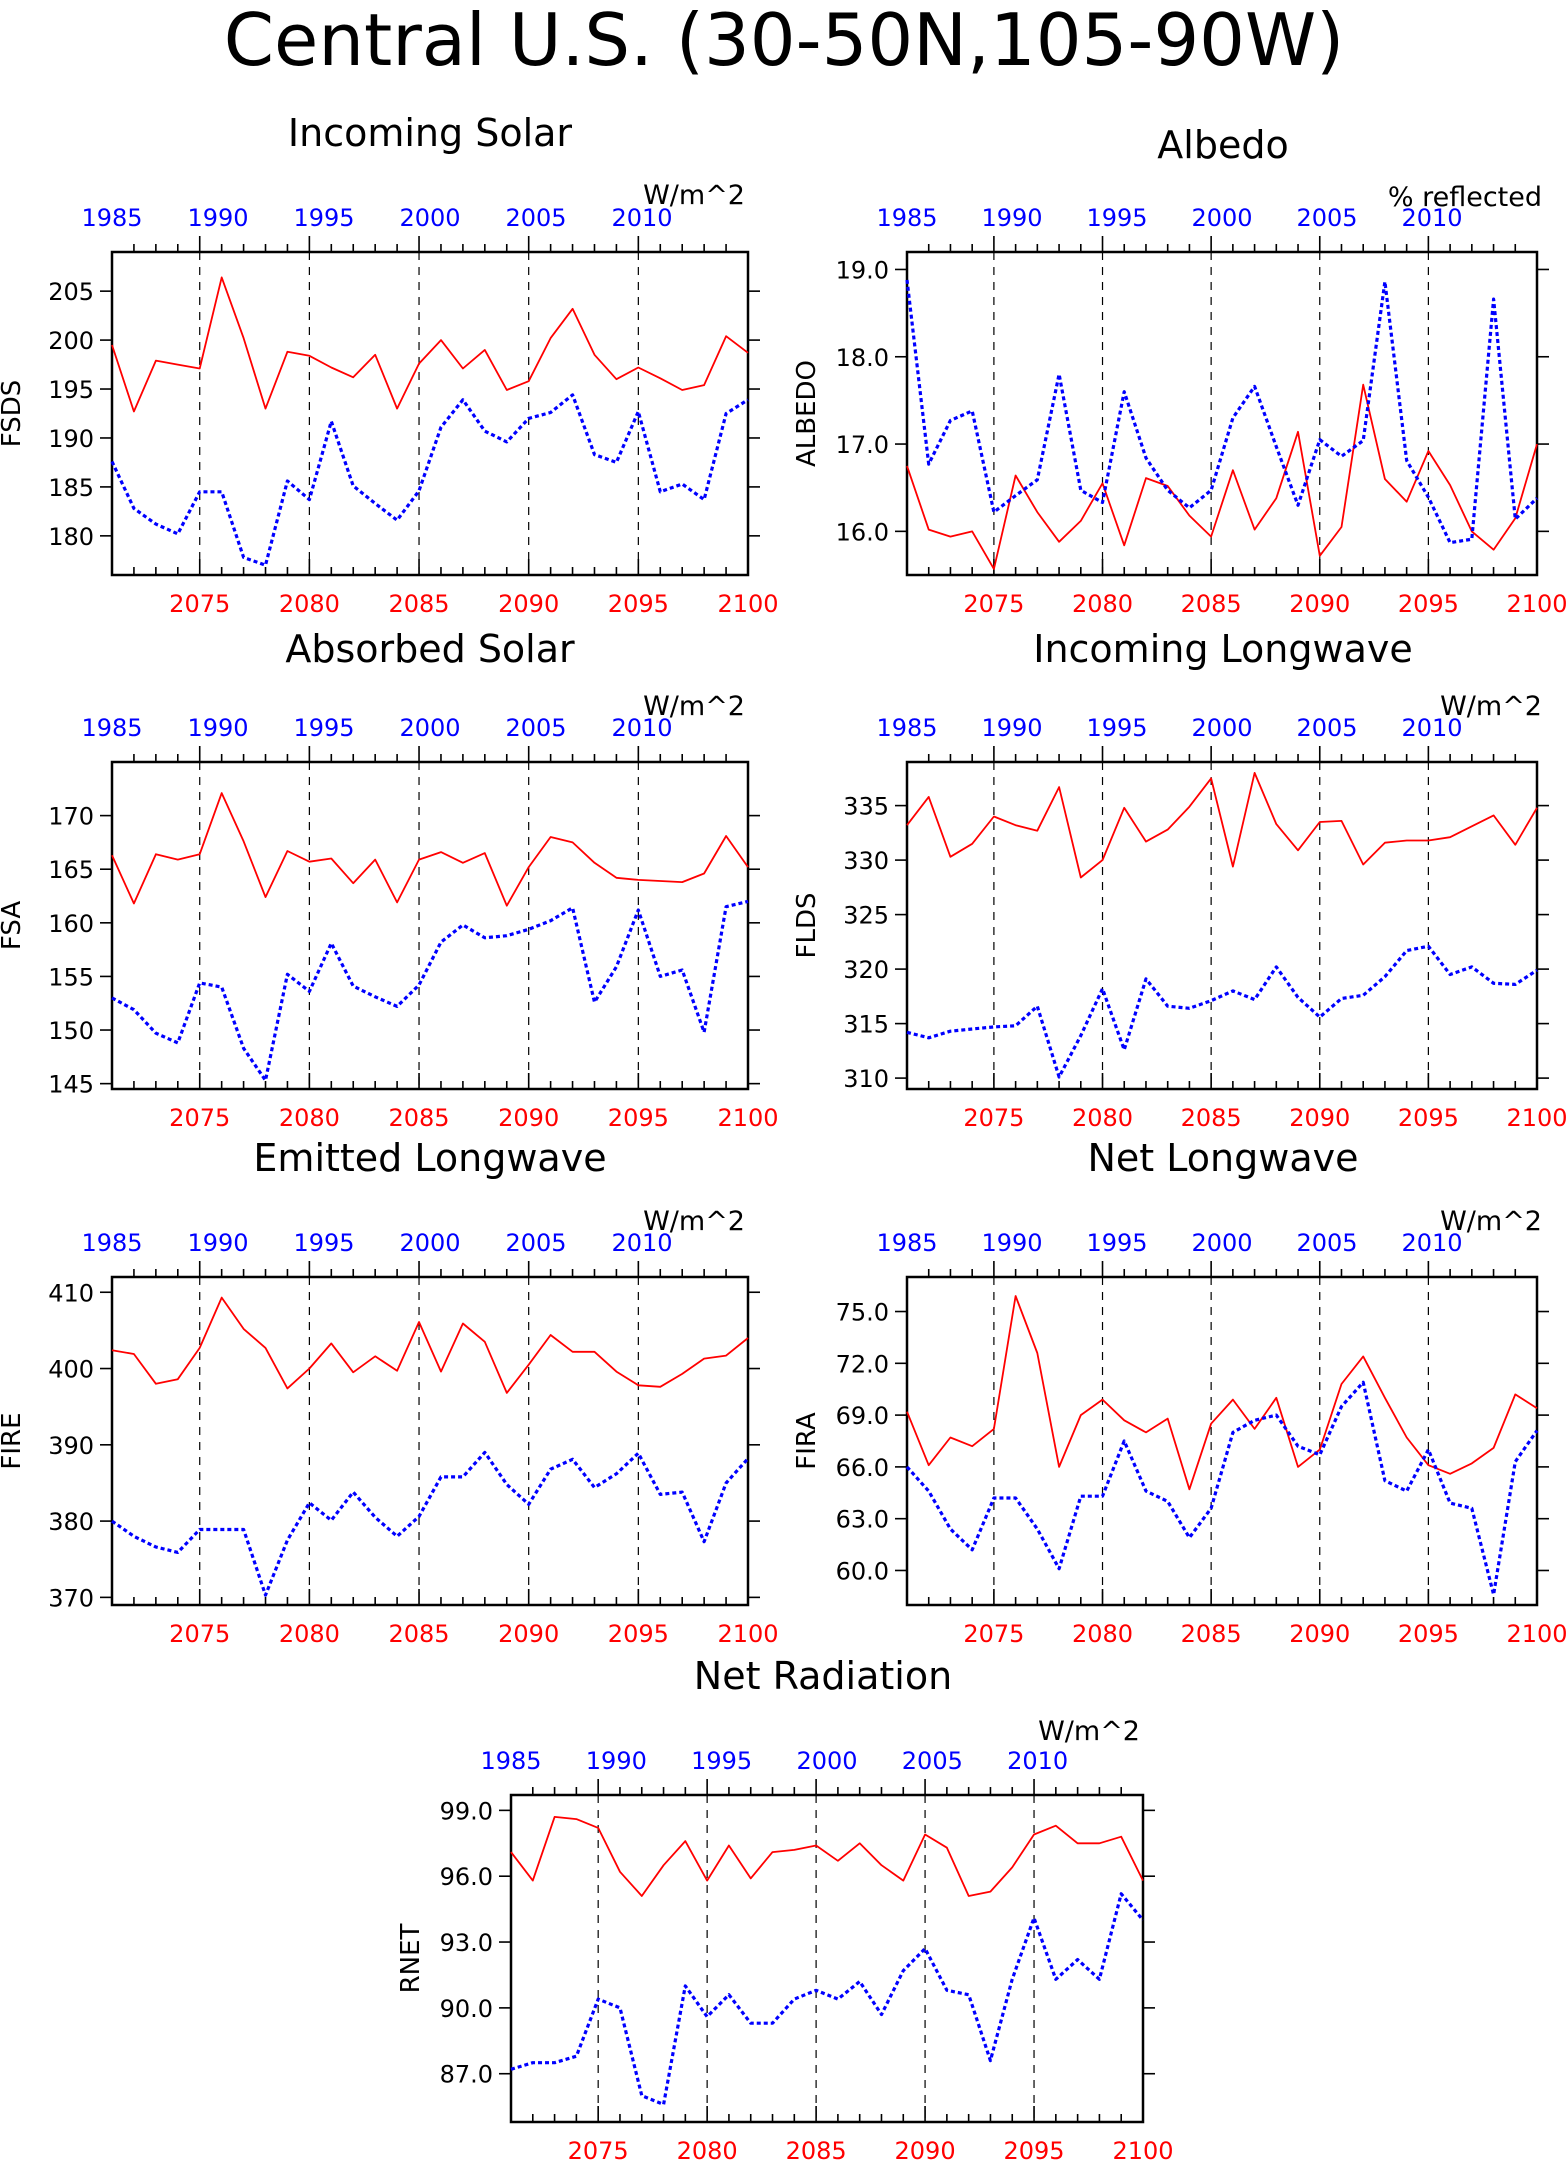  Describe the element at coordinates (862, 1571) in the screenshot. I see `y-tick-label: 60.0` at that location.